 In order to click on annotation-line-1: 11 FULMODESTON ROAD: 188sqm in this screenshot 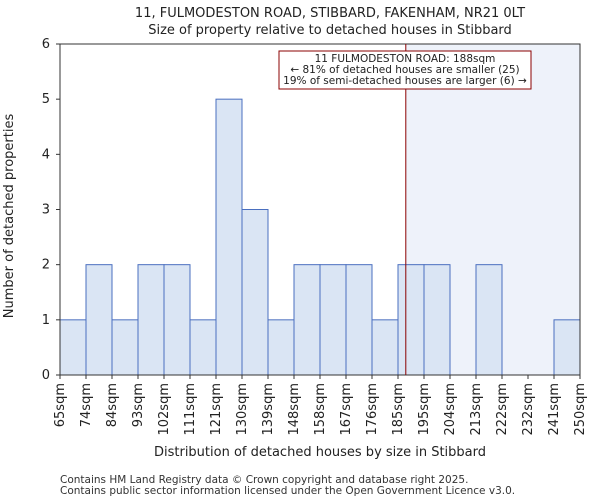, I will do `click(405, 59)`.